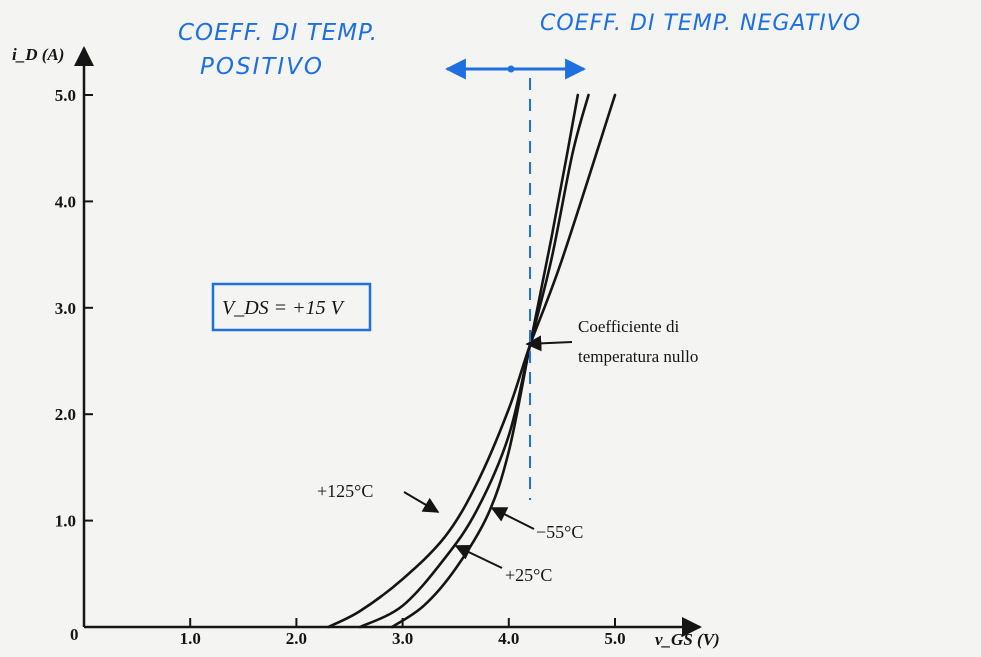 The width and height of the screenshot is (981, 657). What do you see at coordinates (65, 414) in the screenshot?
I see `y-tick-label: 2.0` at bounding box center [65, 414].